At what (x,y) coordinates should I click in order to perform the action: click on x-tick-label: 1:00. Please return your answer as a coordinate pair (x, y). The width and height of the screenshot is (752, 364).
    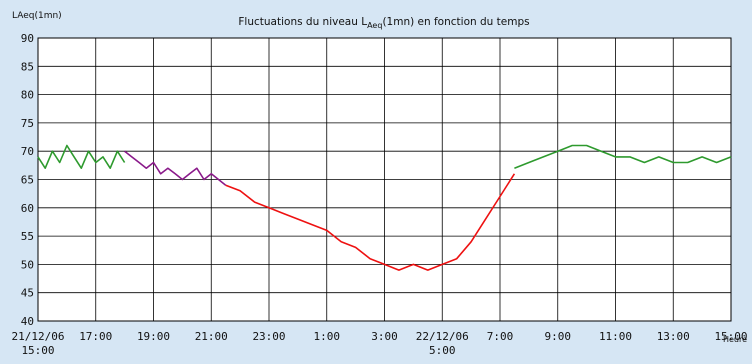
    Looking at the image, I should click on (327, 336).